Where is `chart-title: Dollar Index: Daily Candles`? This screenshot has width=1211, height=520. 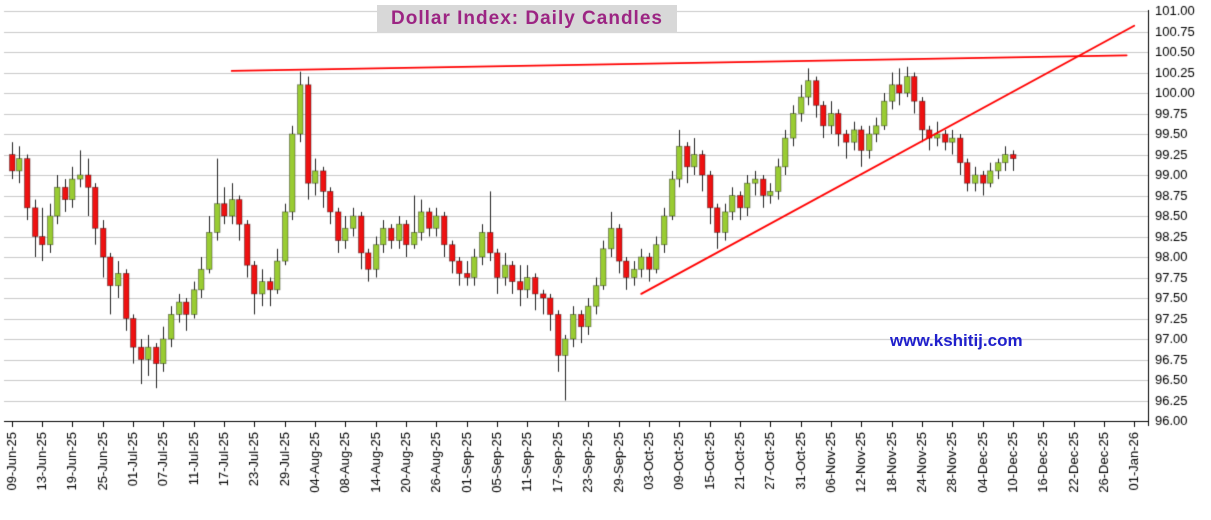
chart-title: Dollar Index: Daily Candles is located at coordinates (527, 19).